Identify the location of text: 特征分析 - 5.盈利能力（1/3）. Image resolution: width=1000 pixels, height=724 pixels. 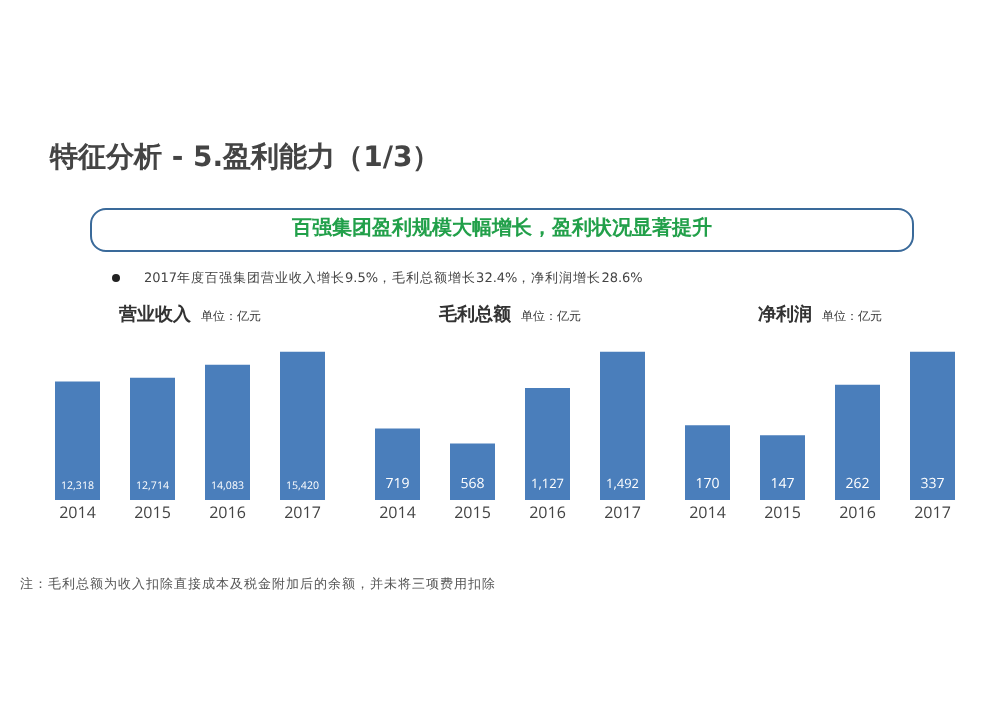
(245, 158).